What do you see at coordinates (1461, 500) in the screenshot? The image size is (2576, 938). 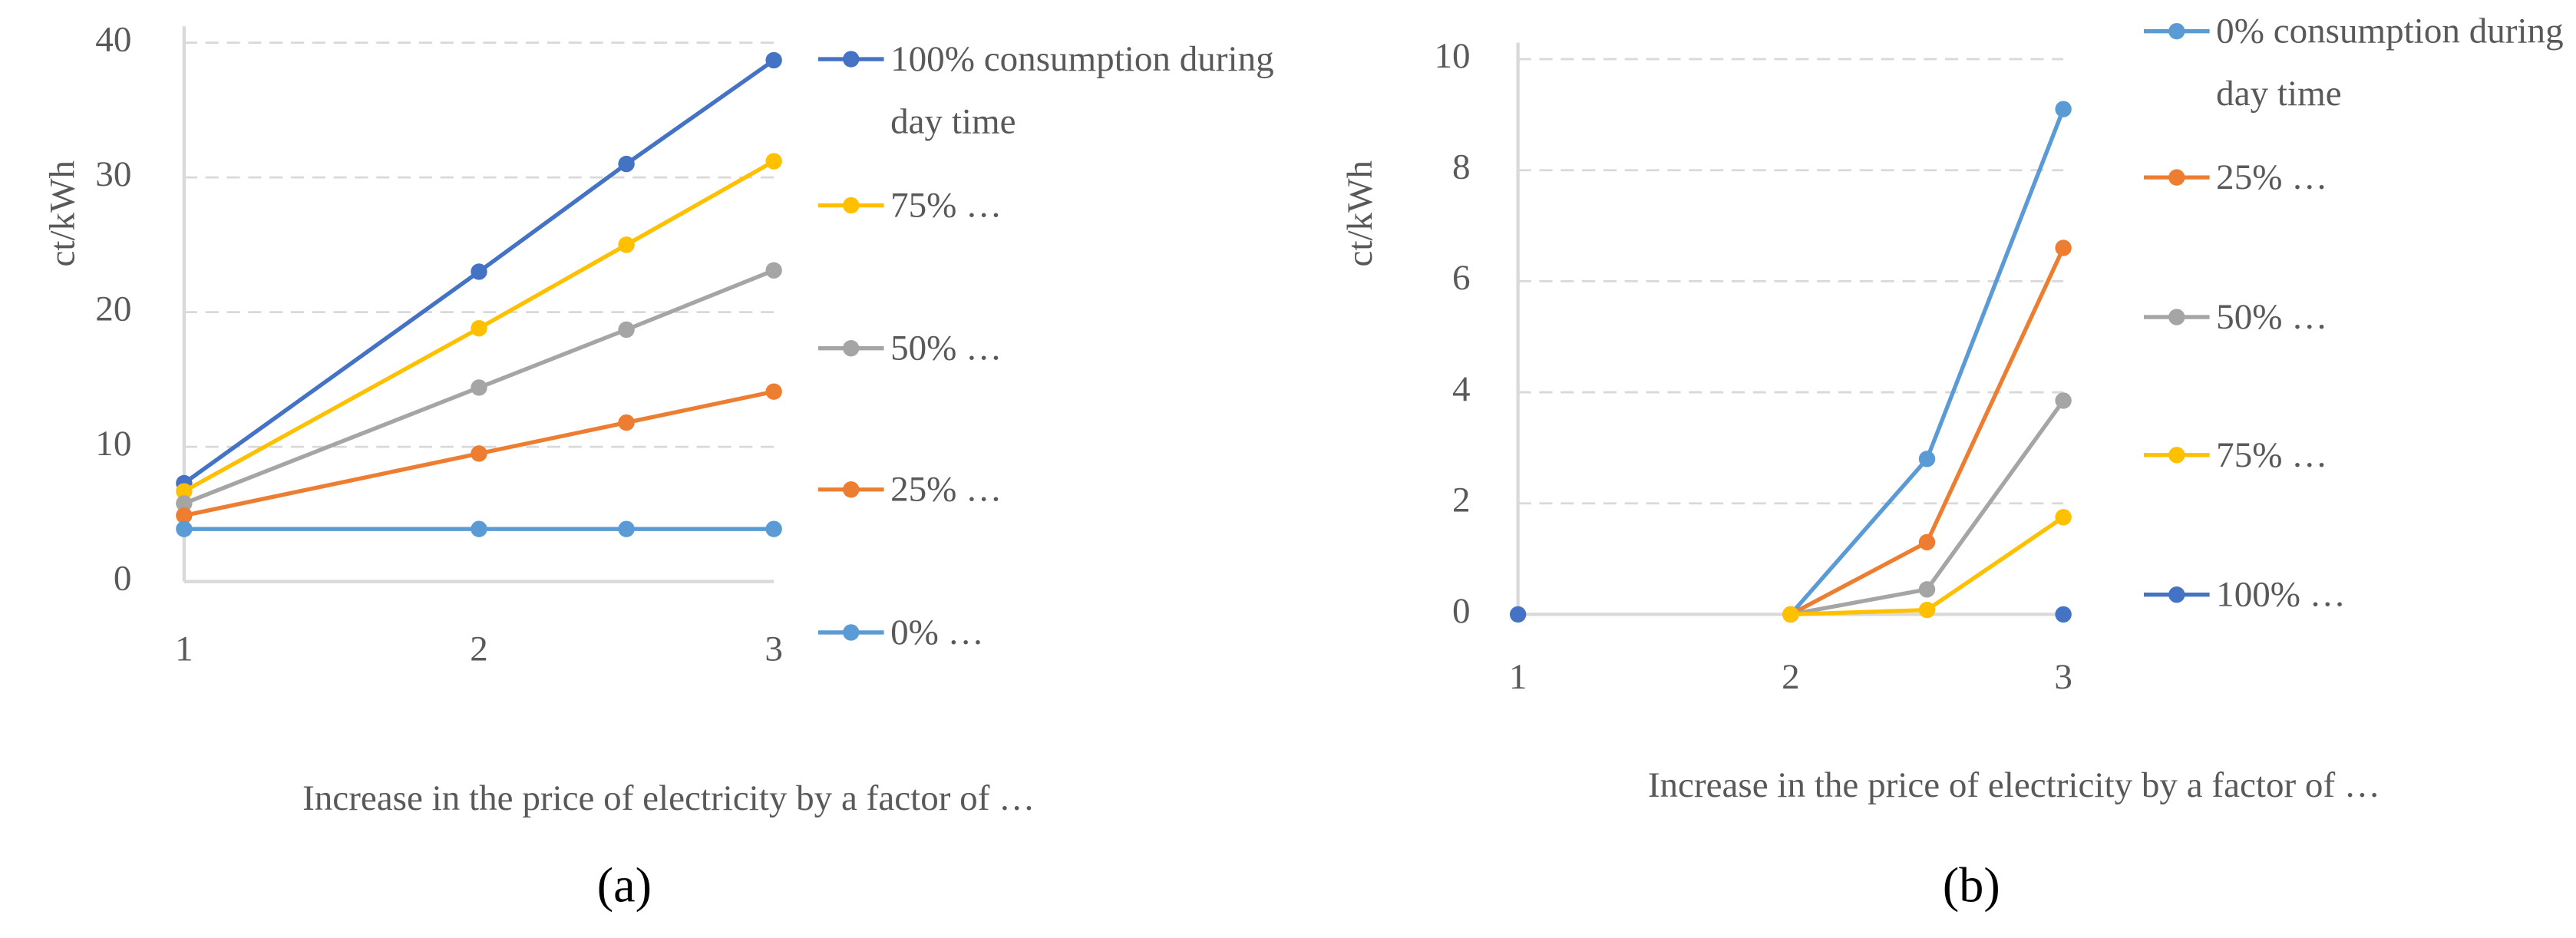 I see `y-tick-label: 2` at bounding box center [1461, 500].